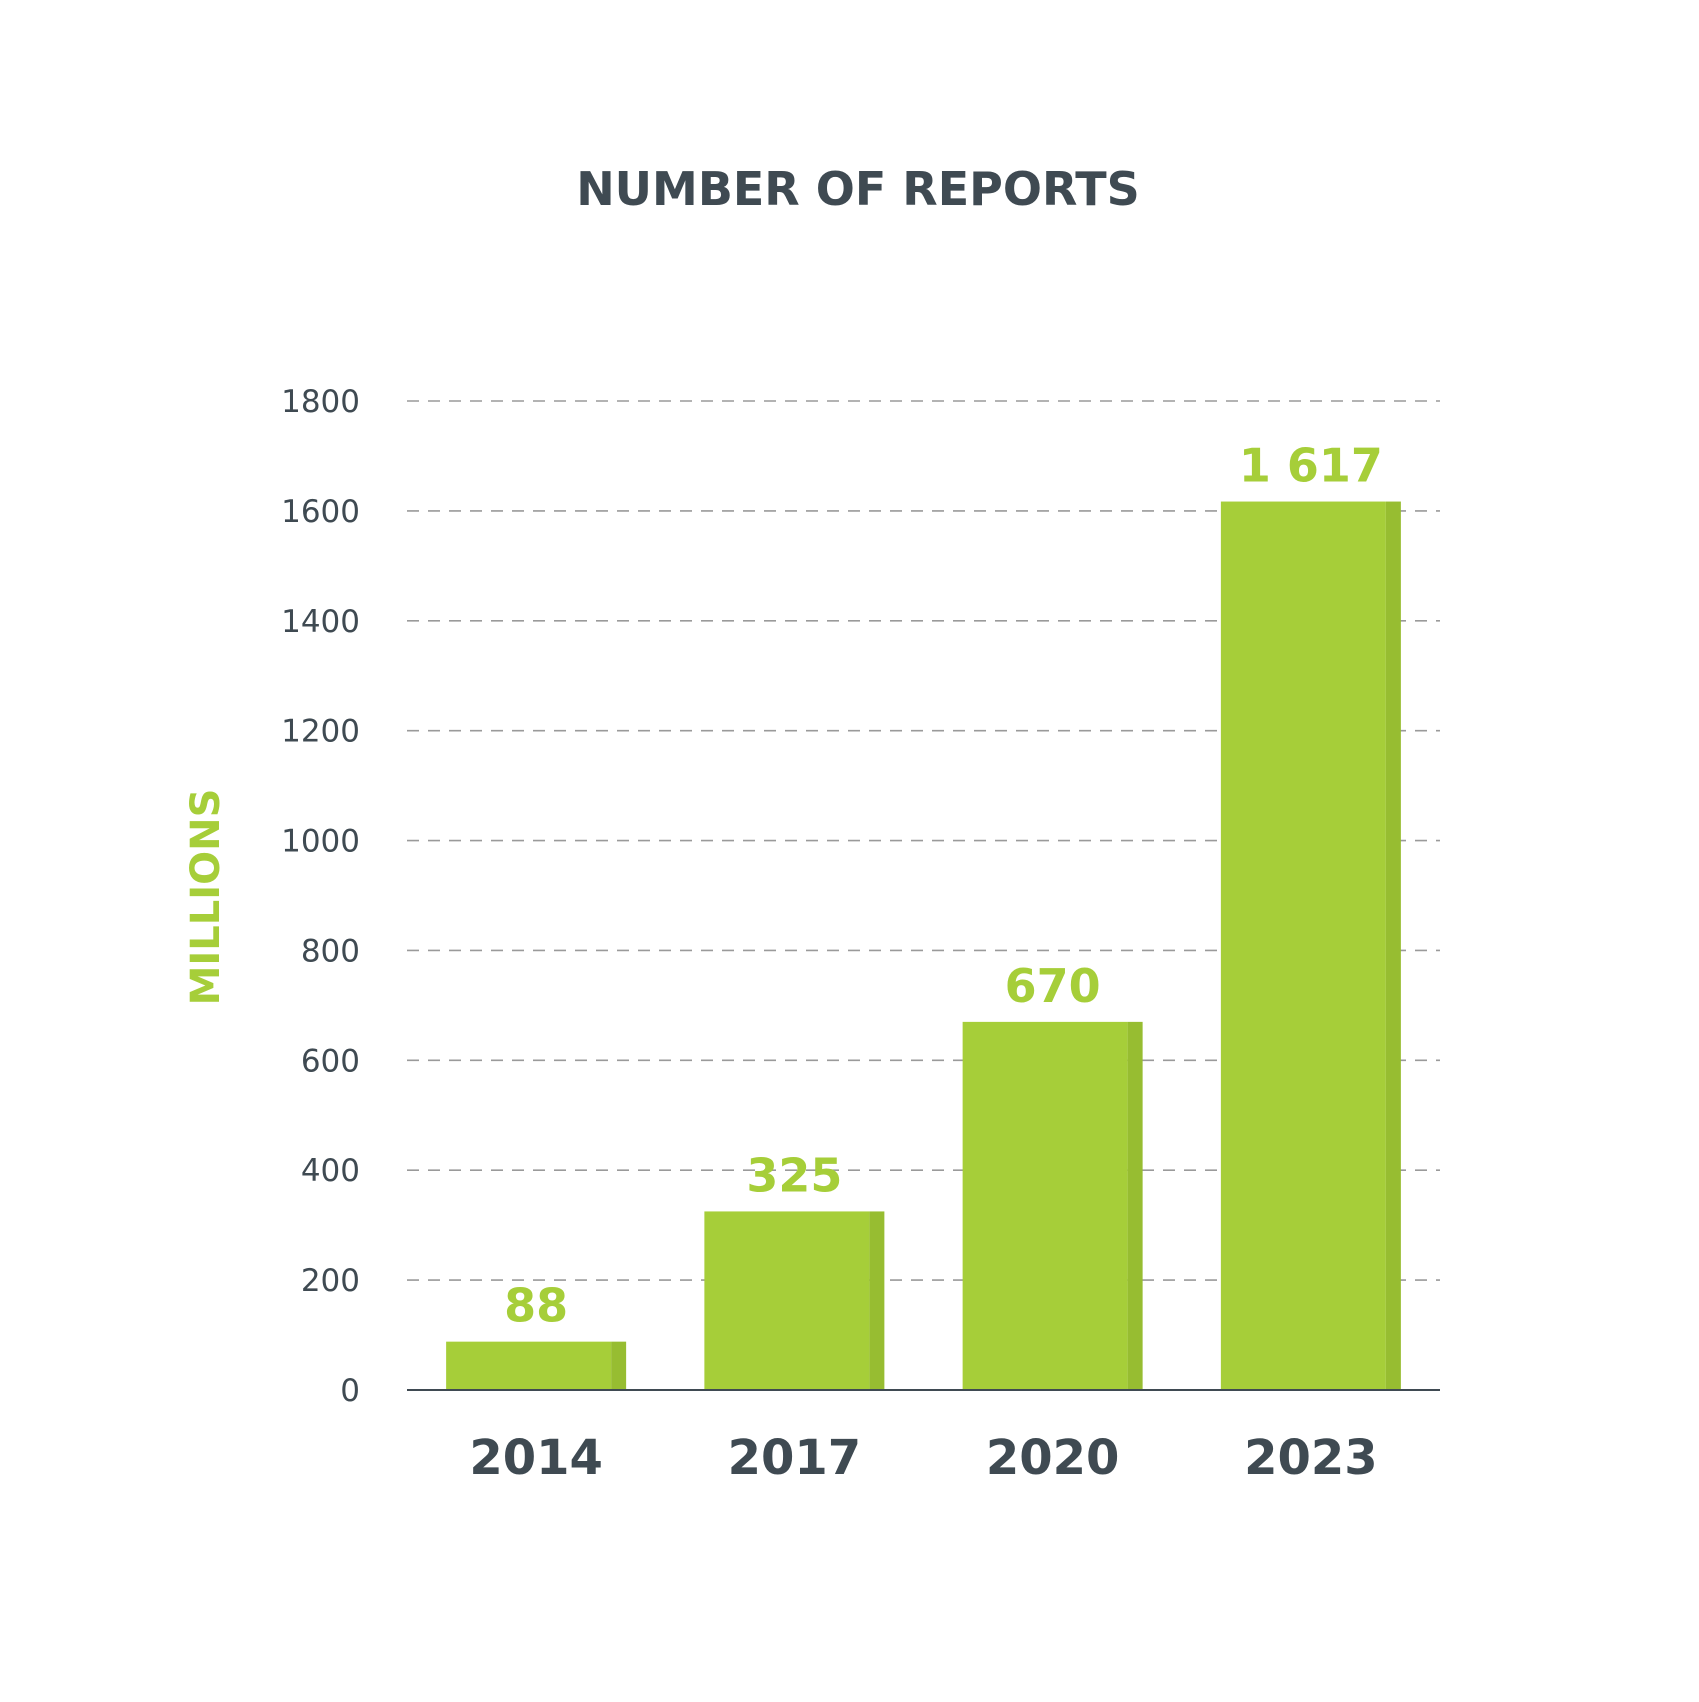  Describe the element at coordinates (1045, 1205) in the screenshot. I see `bar-2020` at that location.